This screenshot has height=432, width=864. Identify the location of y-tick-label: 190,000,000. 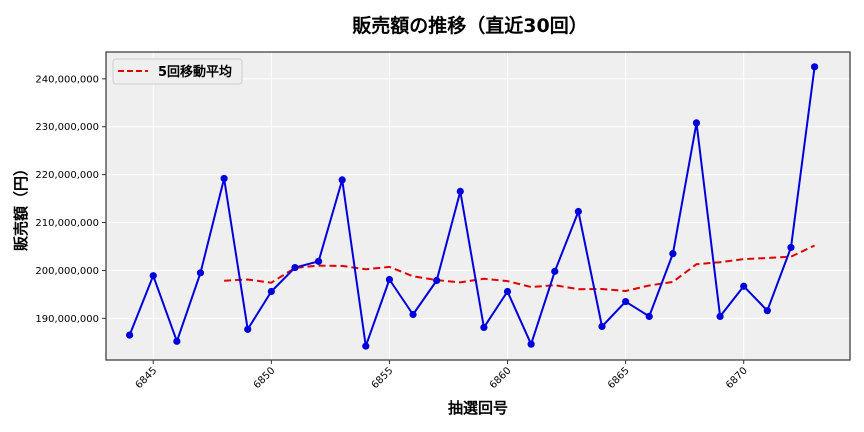
(67, 319).